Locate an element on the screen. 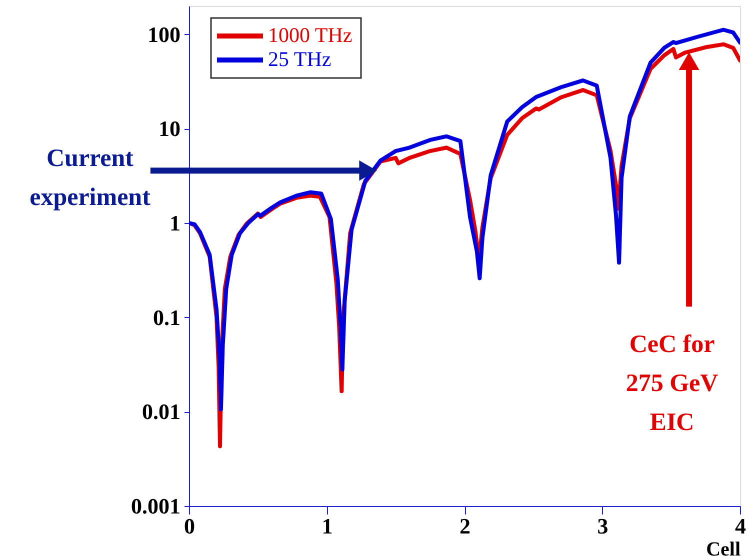 This screenshot has width=748, height=559. x-axis-title: Cell is located at coordinates (723, 548).